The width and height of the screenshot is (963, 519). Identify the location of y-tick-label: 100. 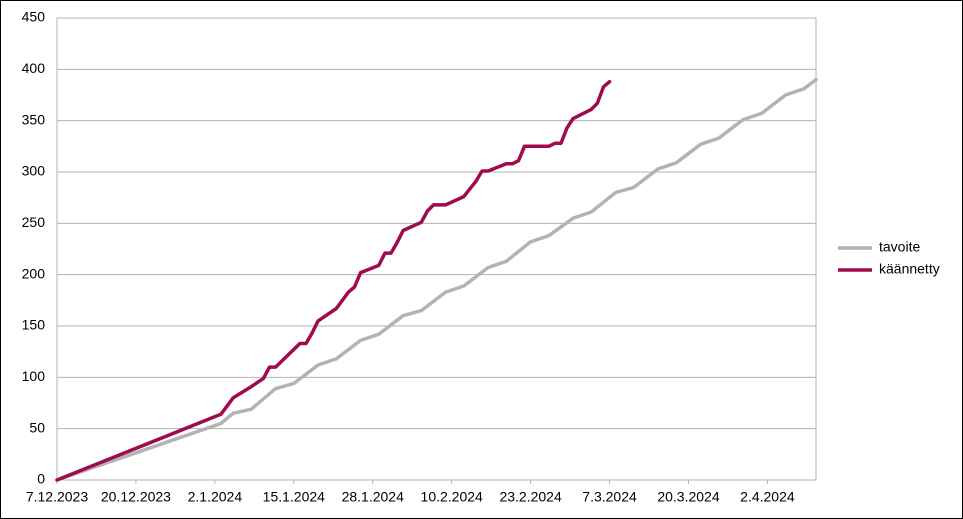
(34, 376).